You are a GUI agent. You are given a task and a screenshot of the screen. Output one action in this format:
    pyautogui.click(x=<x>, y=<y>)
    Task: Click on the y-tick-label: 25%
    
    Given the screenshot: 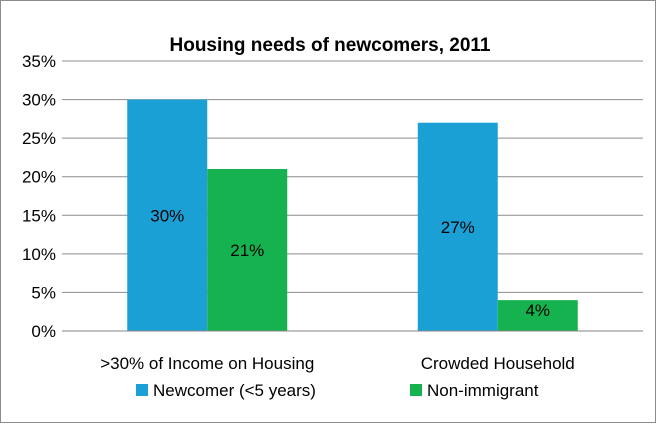 What is the action you would take?
    pyautogui.click(x=39, y=138)
    